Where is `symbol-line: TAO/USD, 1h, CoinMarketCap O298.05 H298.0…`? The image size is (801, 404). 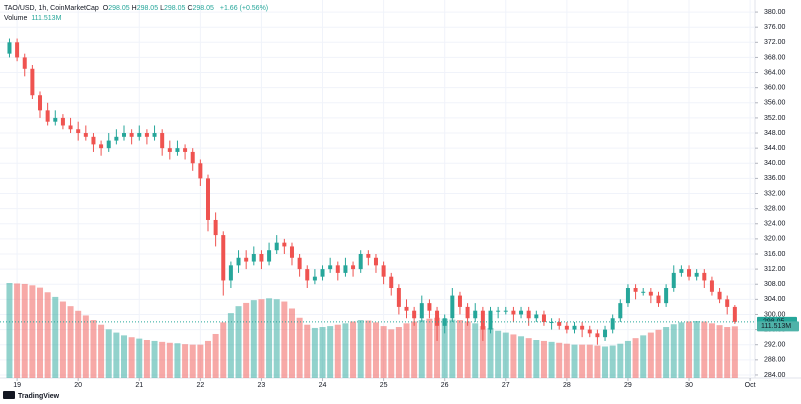 symbol-line: TAO/USD, 1h, CoinMarketCap O298.05 H298.0… is located at coordinates (137, 9).